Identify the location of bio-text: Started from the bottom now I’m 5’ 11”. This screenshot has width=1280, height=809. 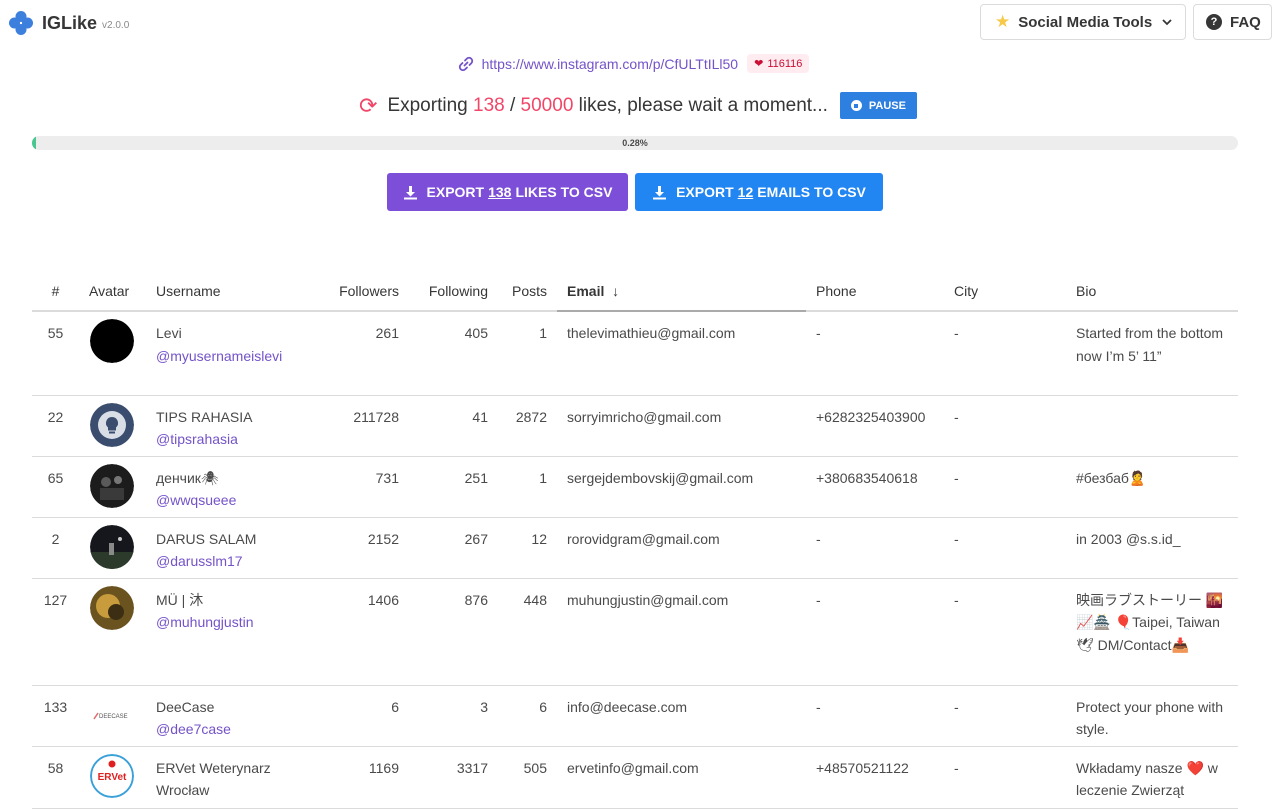
(1152, 353).